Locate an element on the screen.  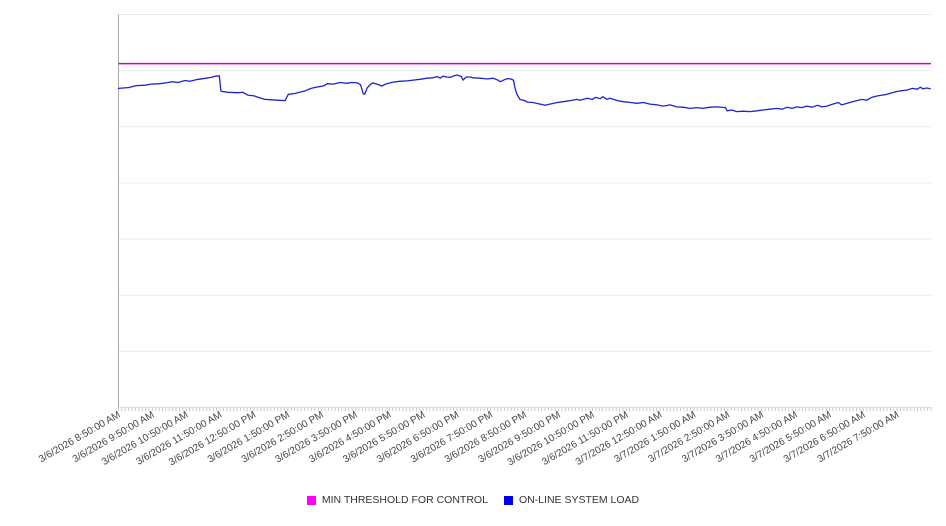
legend-swatch-min-threshold is located at coordinates (311, 500).